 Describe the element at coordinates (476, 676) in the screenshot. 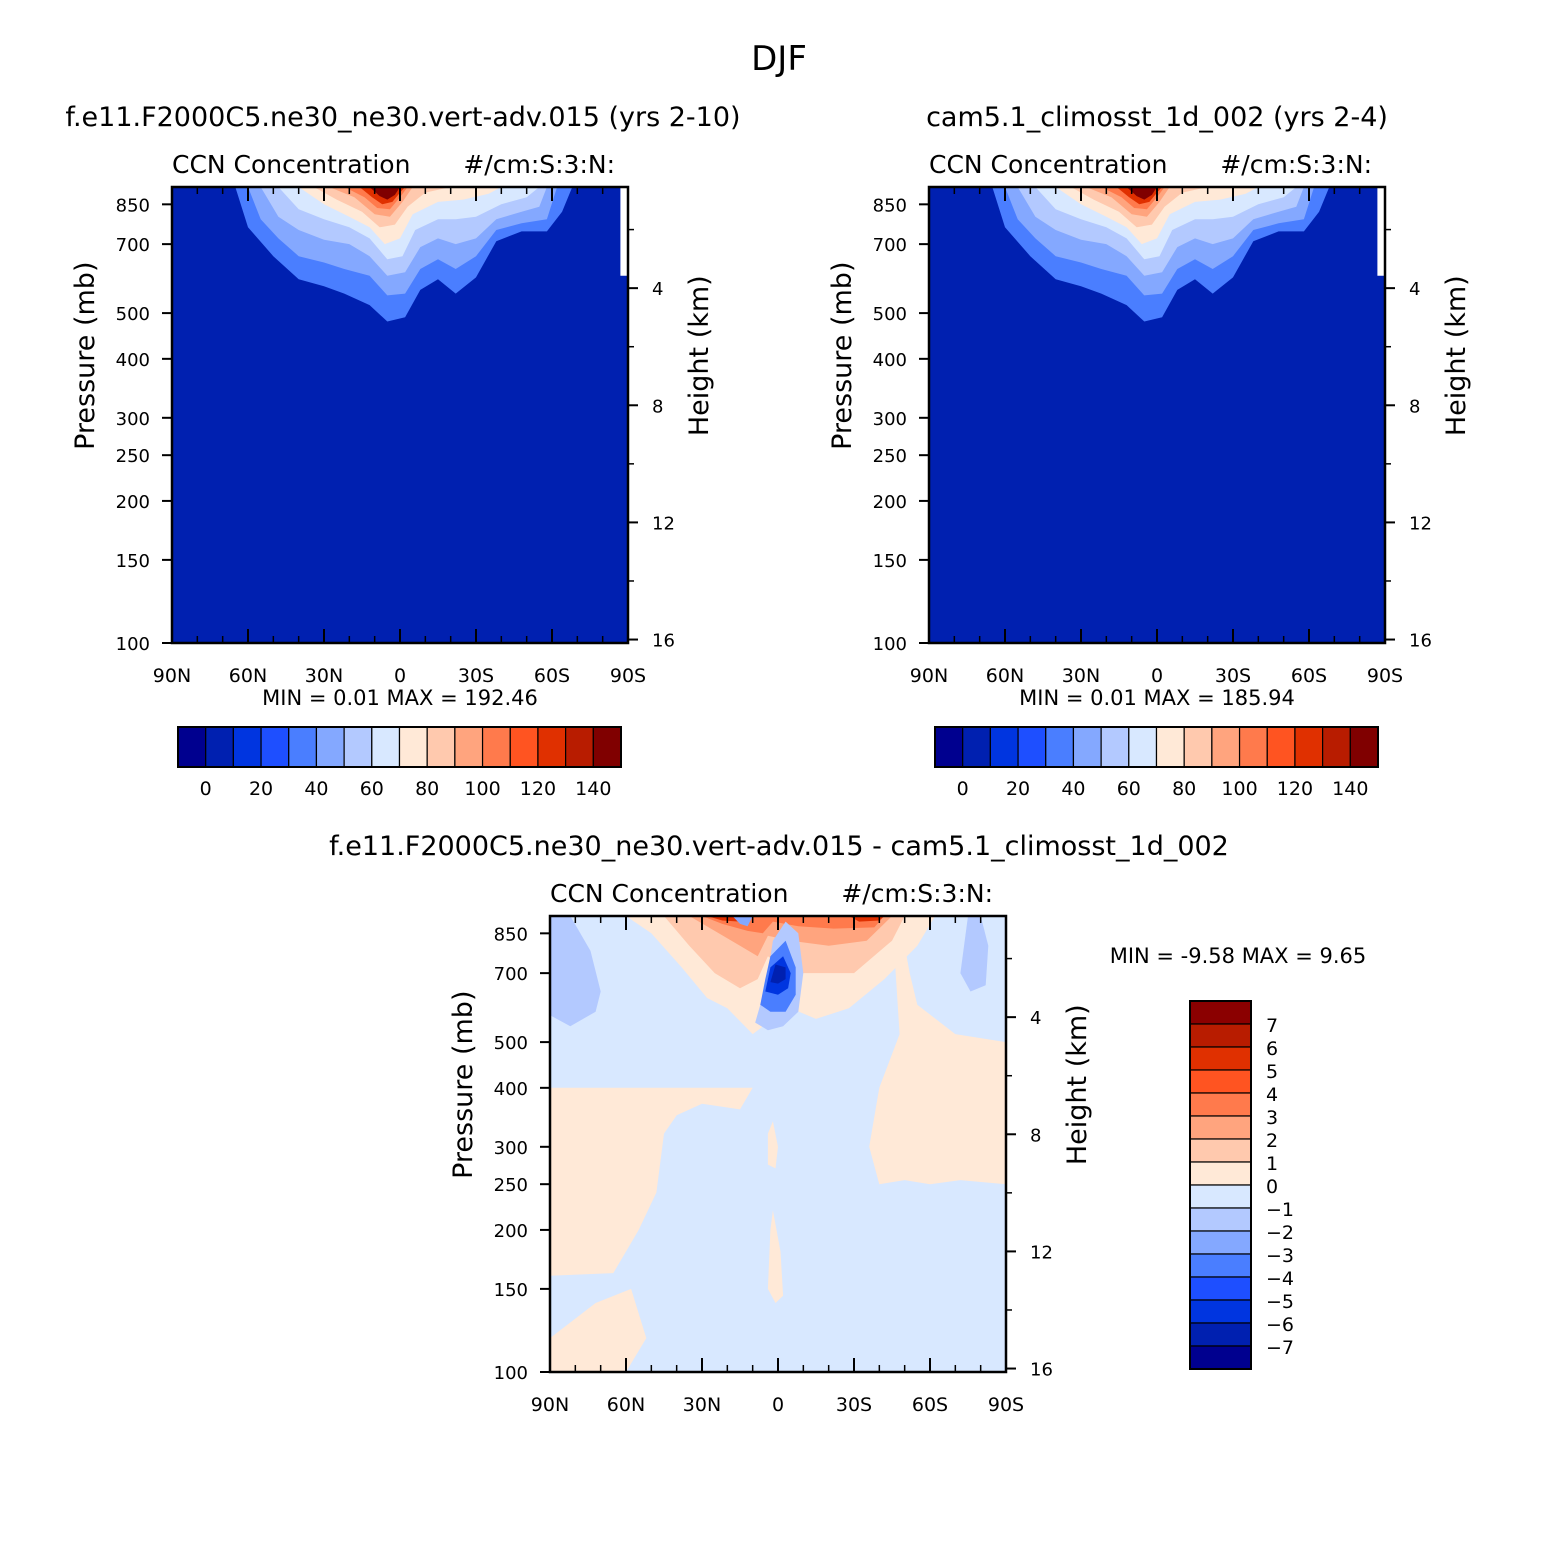

I see `x-tick-label: 30S` at that location.